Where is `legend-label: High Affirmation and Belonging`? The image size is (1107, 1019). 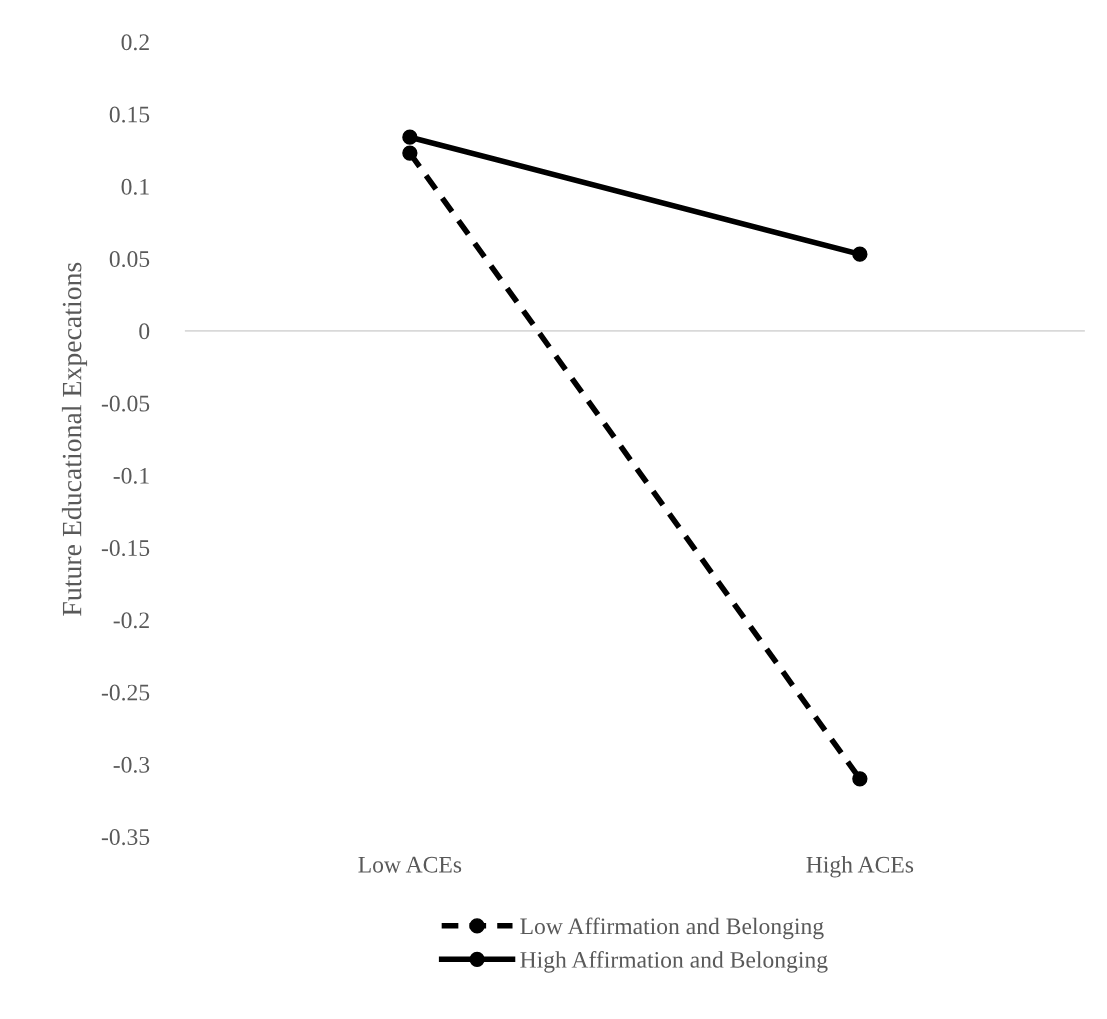 legend-label: High Affirmation and Belonging is located at coordinates (674, 961).